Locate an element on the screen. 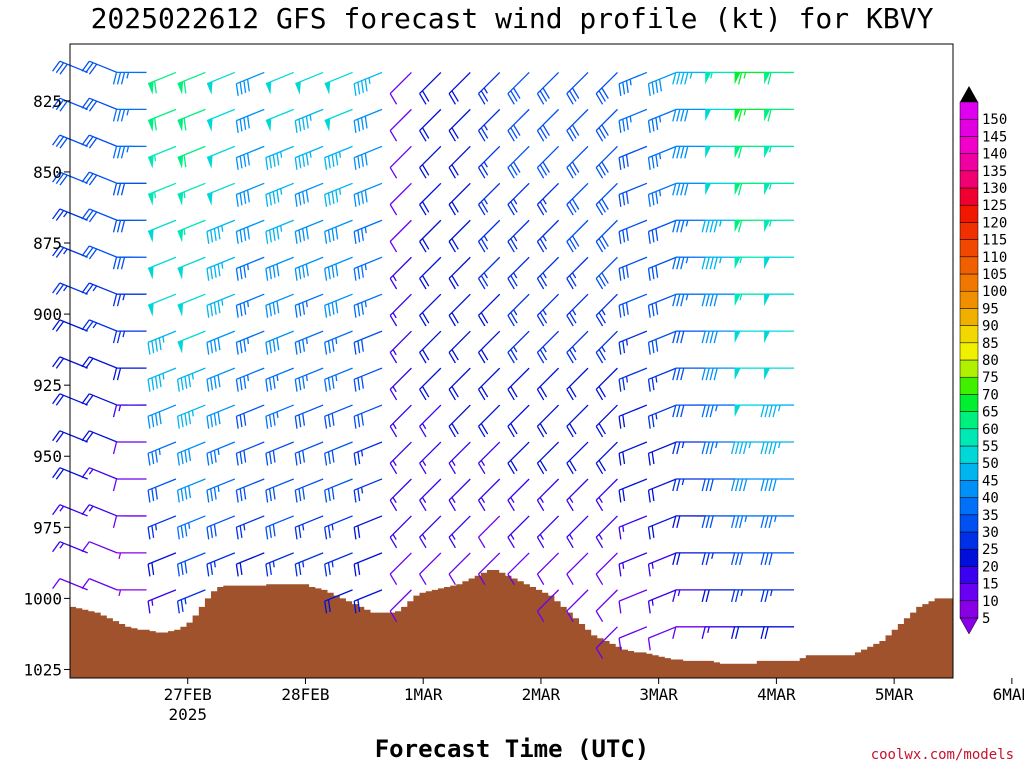  x-axis-label: Forecast Time (UTC) is located at coordinates (512, 749).